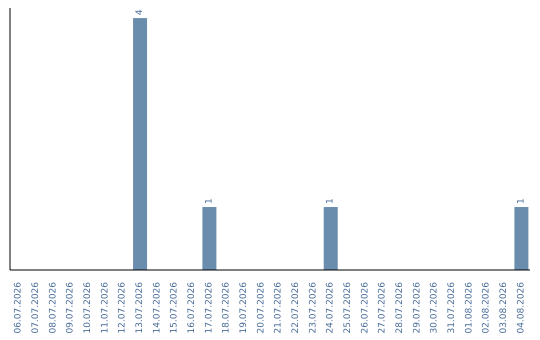  I want to click on x-tick-label: 13.07.2026, so click(140, 308).